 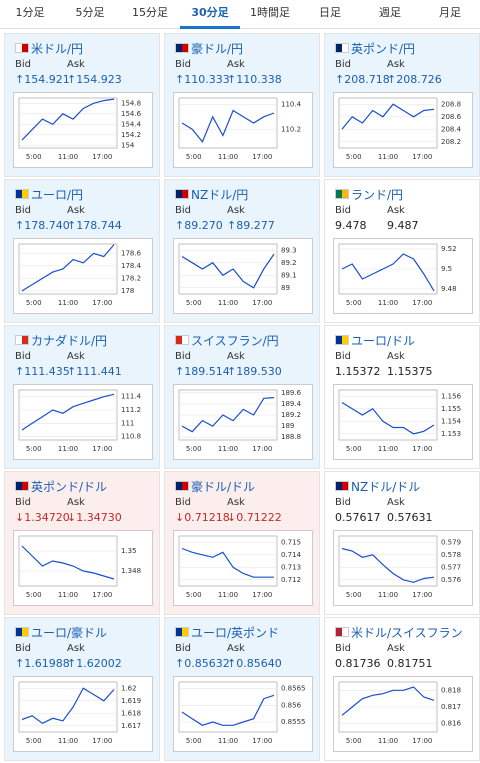 What do you see at coordinates (57, 49) in the screenshot?
I see `pair-name: 米ドル/円` at bounding box center [57, 49].